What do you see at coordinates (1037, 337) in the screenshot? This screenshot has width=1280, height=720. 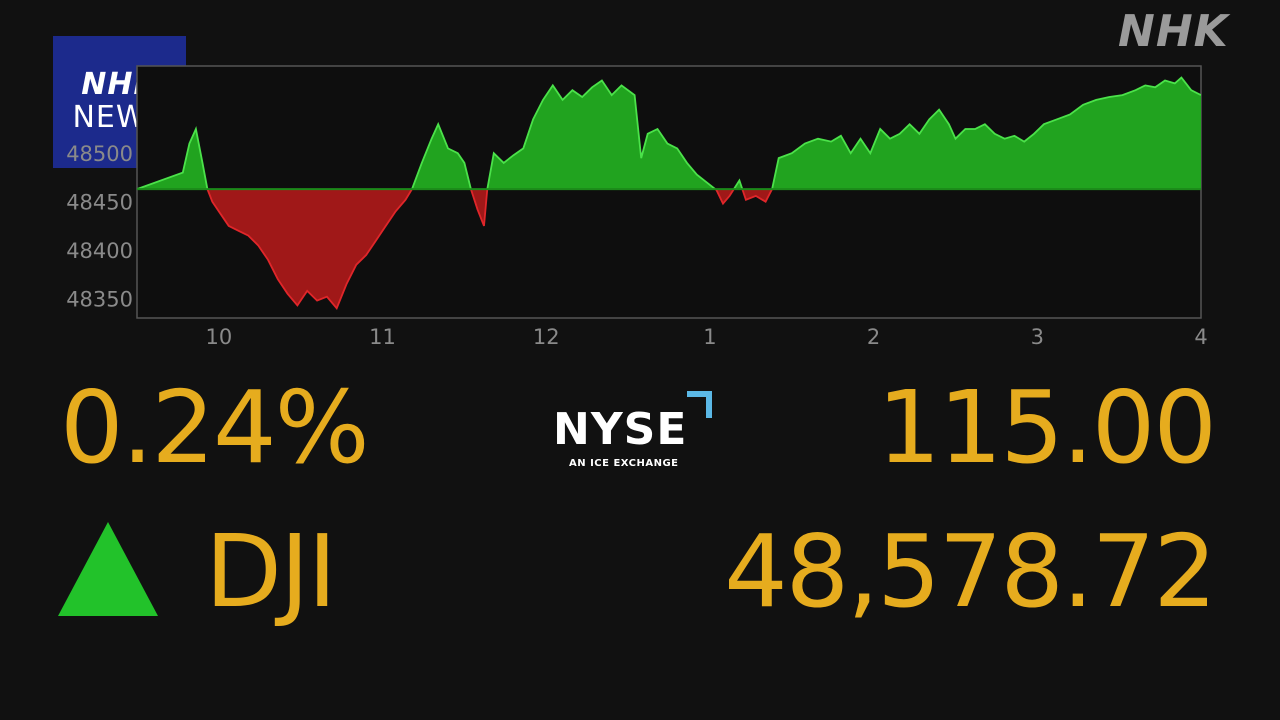 I see `x-tick-label: 3` at bounding box center [1037, 337].